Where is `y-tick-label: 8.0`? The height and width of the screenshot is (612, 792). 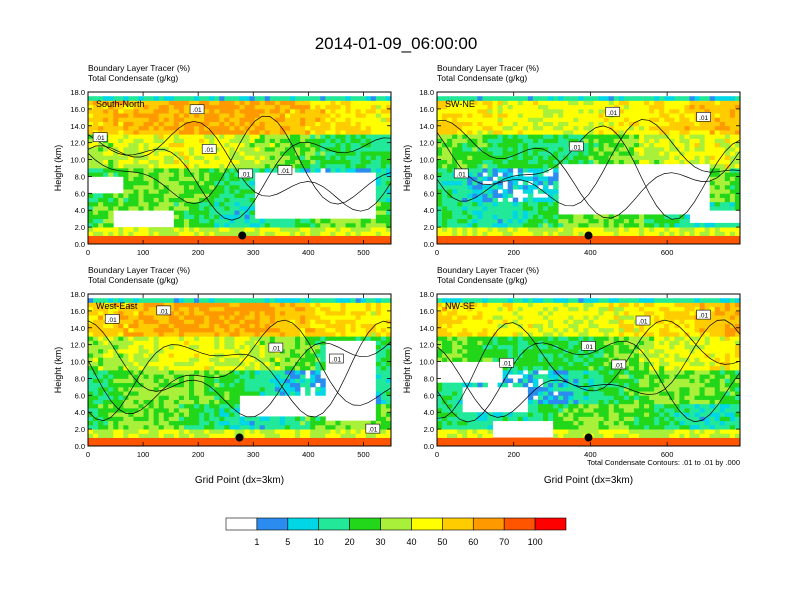 y-tick-label: 8.0 is located at coordinates (429, 176).